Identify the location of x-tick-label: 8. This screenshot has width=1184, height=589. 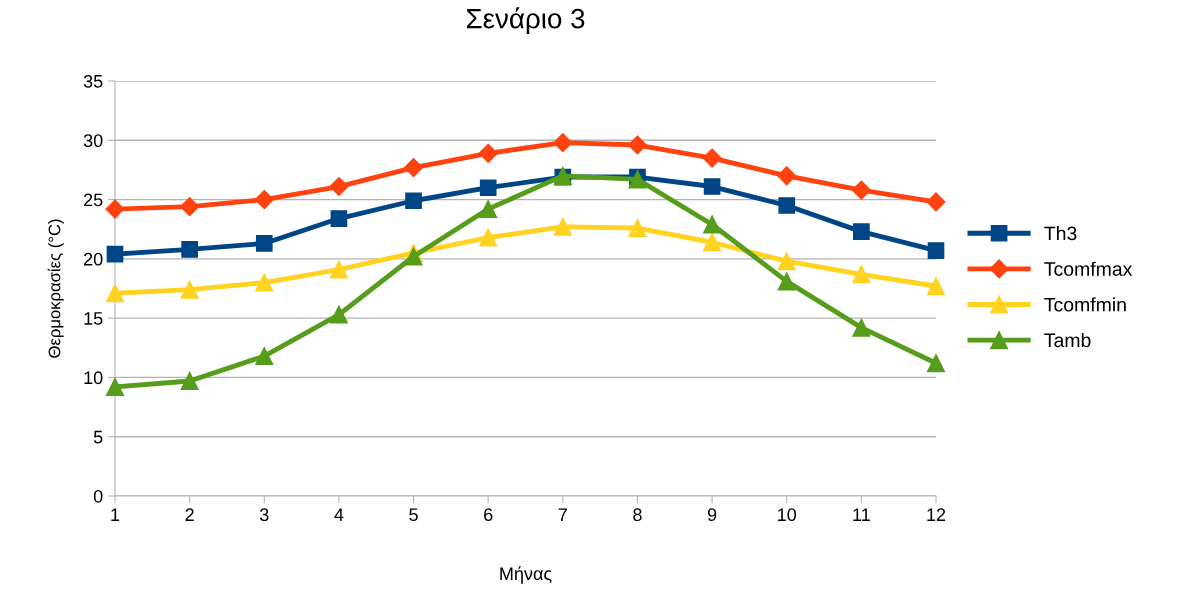
(637, 515).